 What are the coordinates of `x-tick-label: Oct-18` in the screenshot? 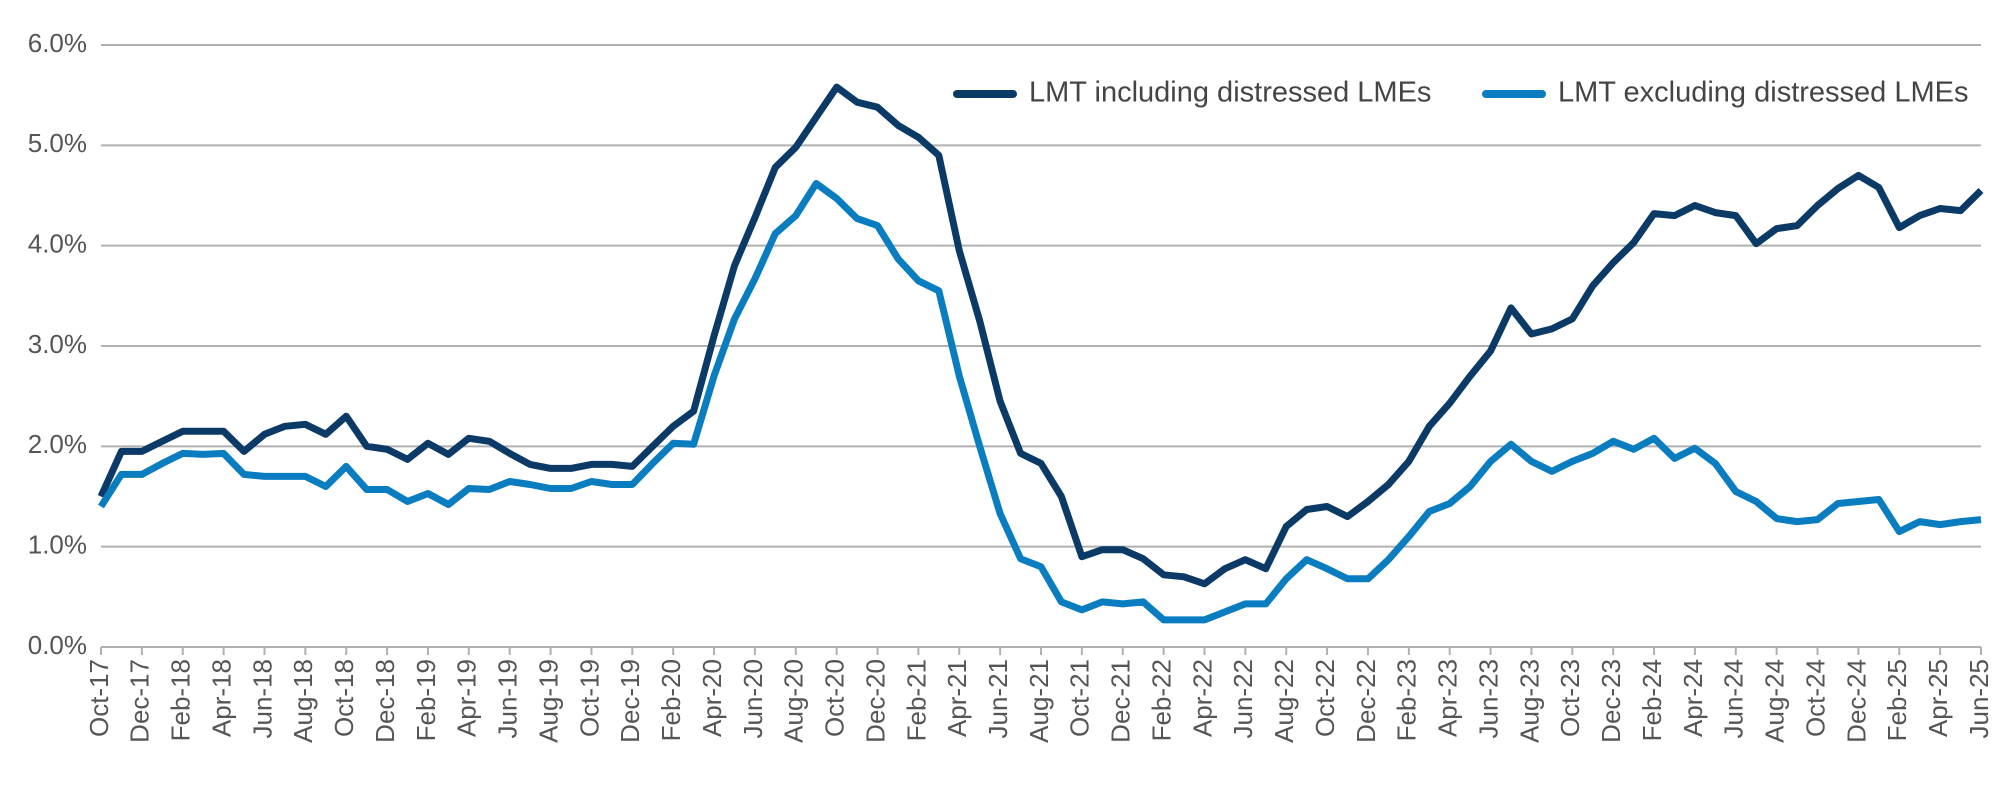 It's located at (344, 698).